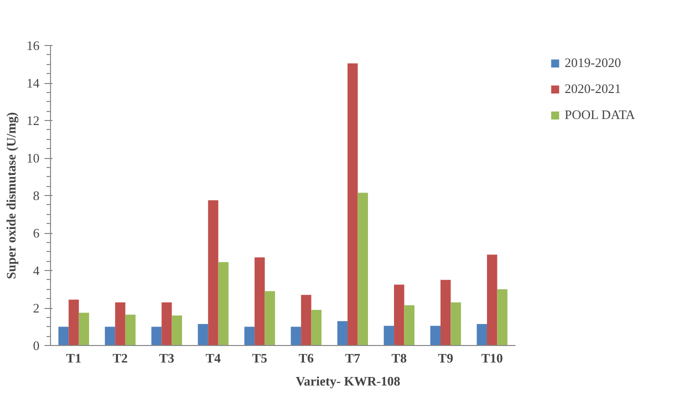  What do you see at coordinates (306, 358) in the screenshot?
I see `x-tick-label: T6` at bounding box center [306, 358].